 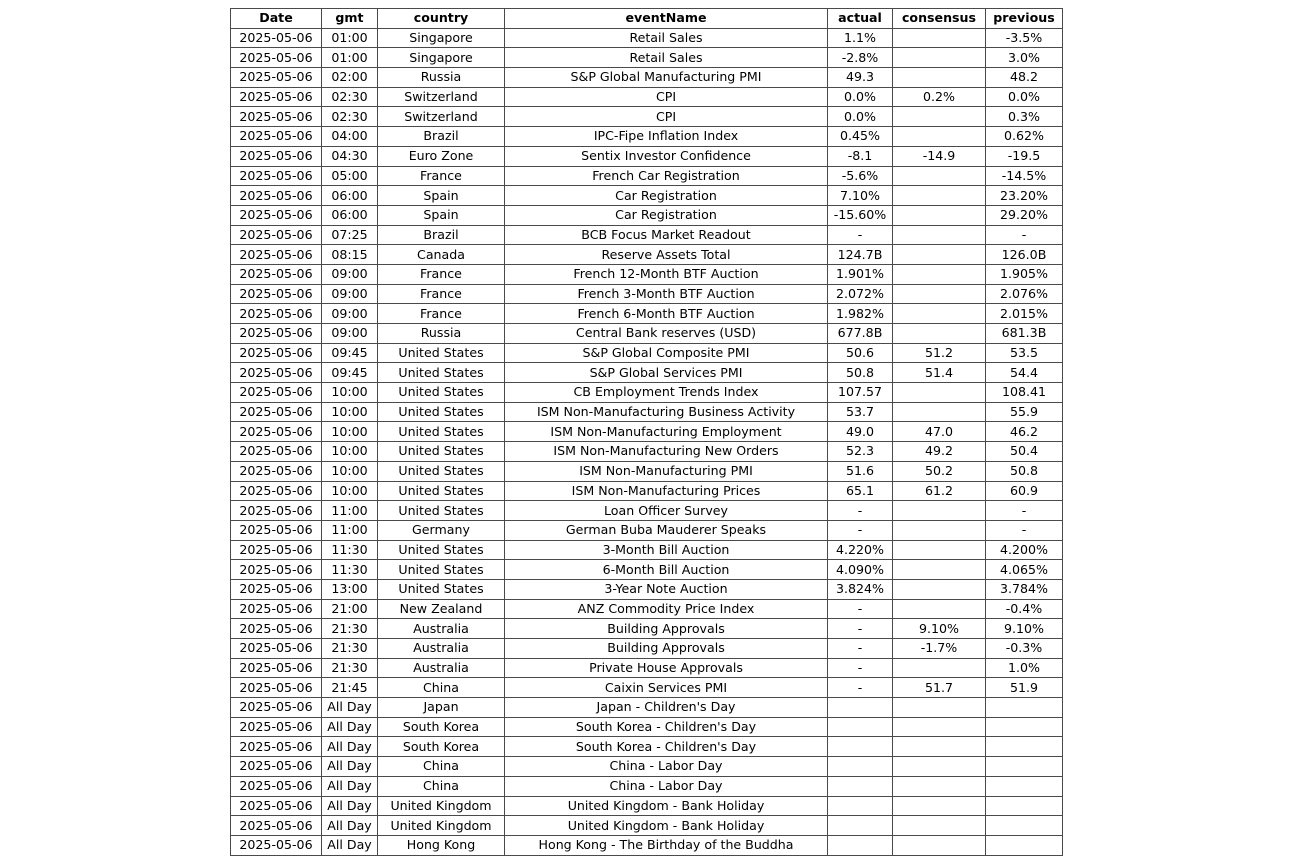 What do you see at coordinates (666, 38) in the screenshot?
I see `cell-event-name: Retail Sales` at bounding box center [666, 38].